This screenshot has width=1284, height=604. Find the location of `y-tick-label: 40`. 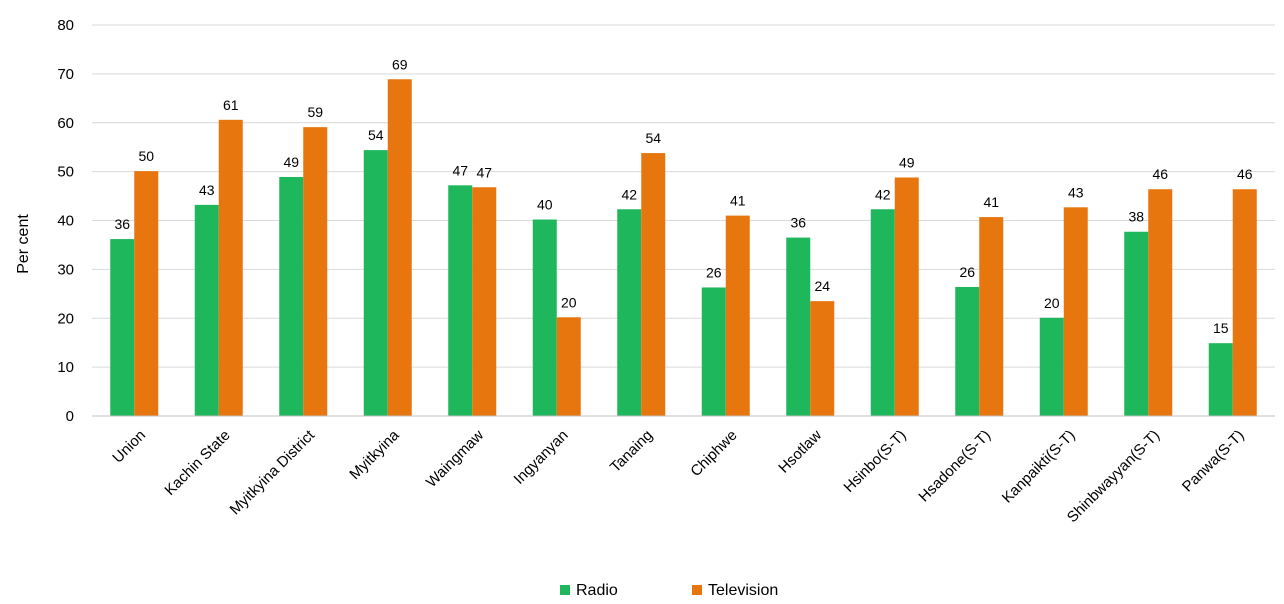

y-tick-label: 40 is located at coordinates (65, 221).